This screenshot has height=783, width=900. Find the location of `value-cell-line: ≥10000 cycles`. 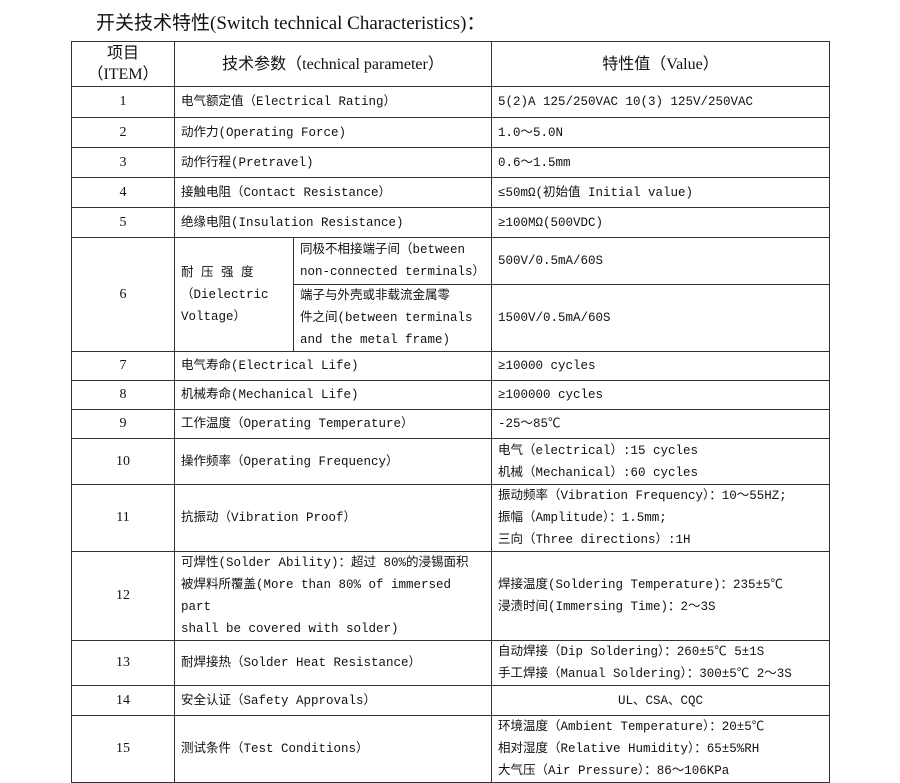

value-cell-line: ≥10000 cycles is located at coordinates (547, 366).